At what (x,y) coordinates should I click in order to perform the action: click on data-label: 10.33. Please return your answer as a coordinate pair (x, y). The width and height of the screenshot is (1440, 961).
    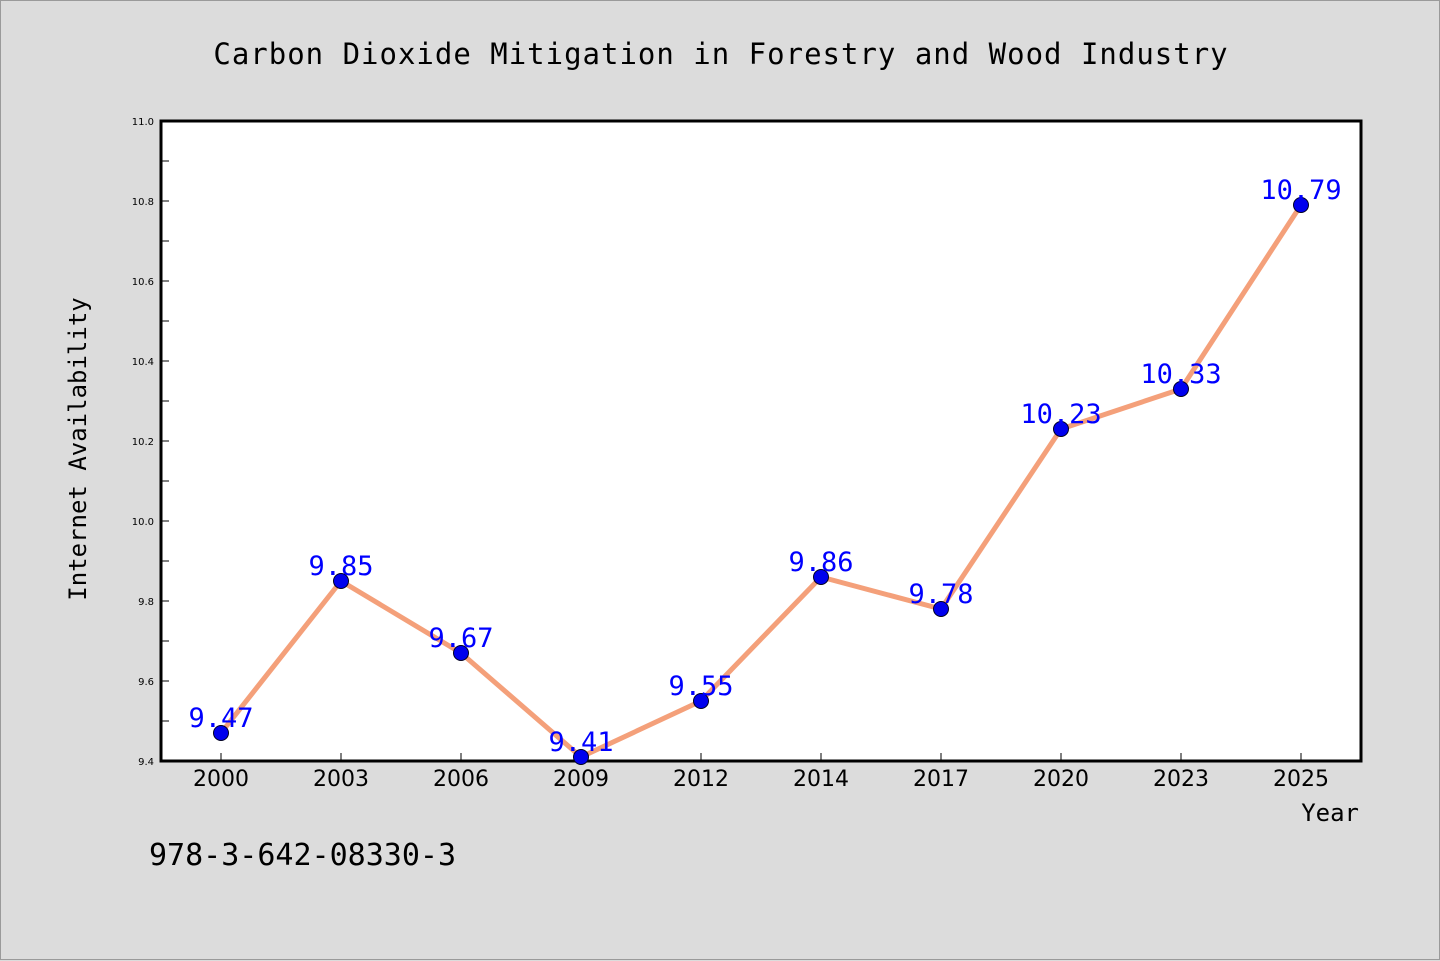
    Looking at the image, I should click on (1180, 374).